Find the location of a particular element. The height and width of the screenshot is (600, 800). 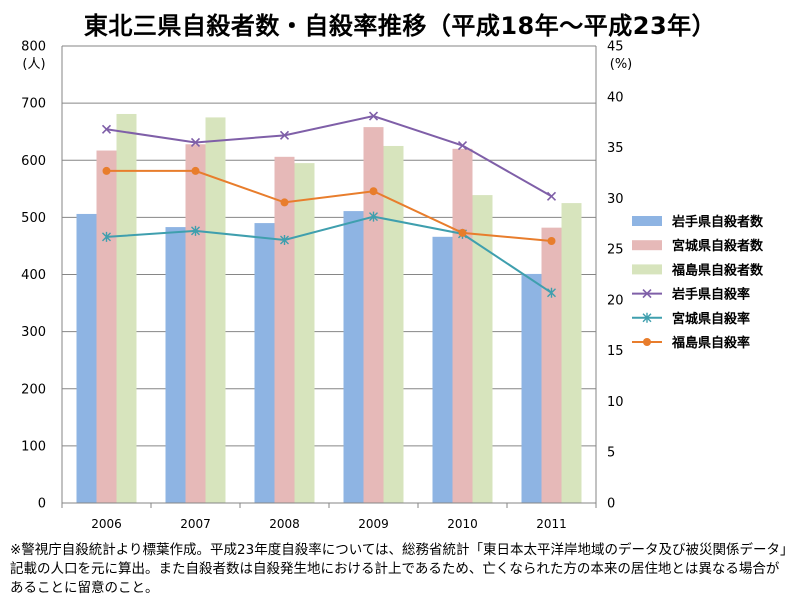

y-right-tick-label: 40 is located at coordinates (615, 97).